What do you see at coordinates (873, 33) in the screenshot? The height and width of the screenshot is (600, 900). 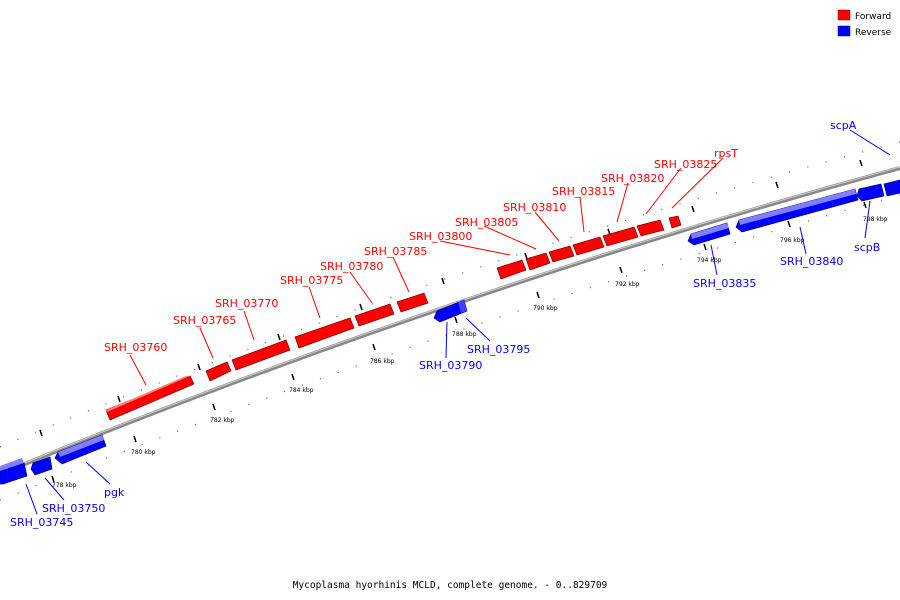 I see `legend-label-reverse: Reverse` at bounding box center [873, 33].